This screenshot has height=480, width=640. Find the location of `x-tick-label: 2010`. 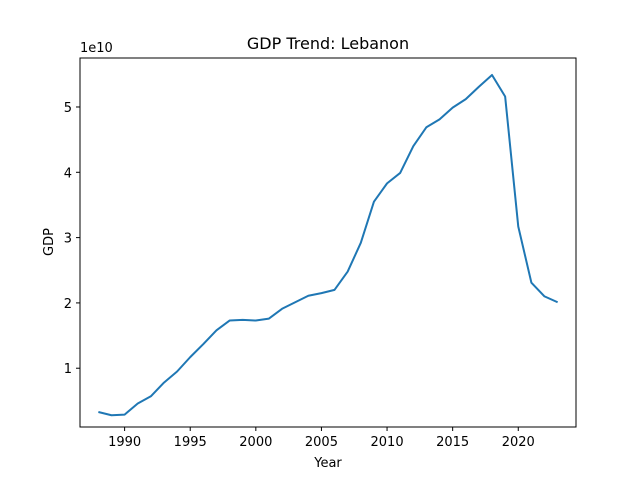

x-tick-label: 2010 is located at coordinates (387, 442).